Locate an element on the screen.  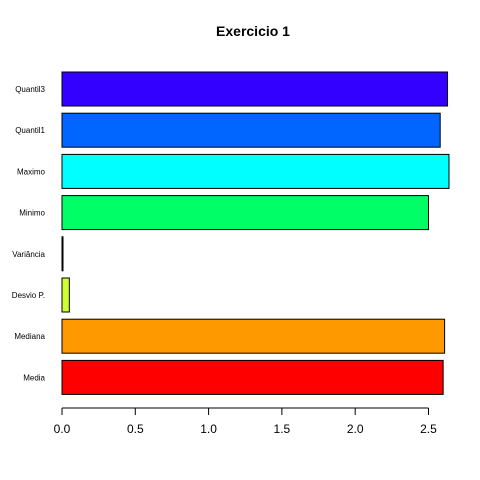
x-tick-label: 1.5 is located at coordinates (282, 429).